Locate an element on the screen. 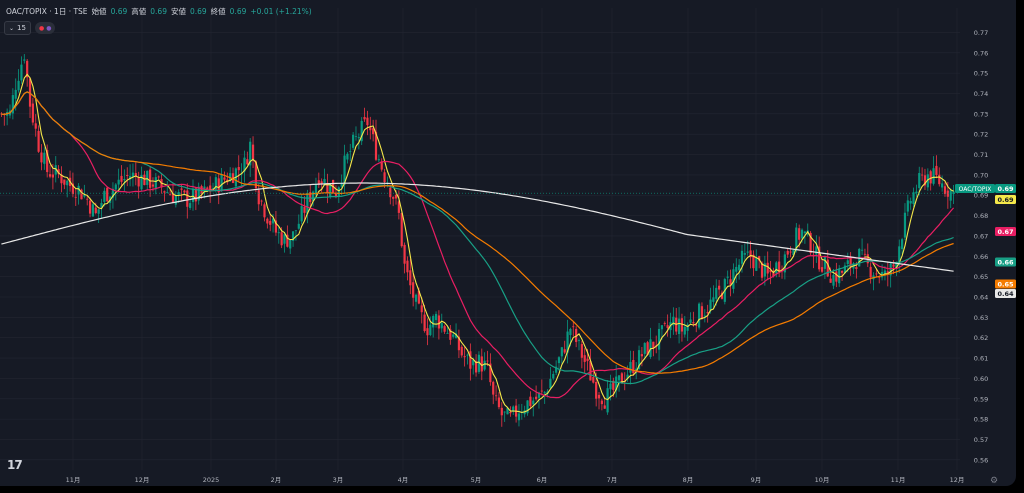 The image size is (1024, 493). x-tick-label: 3月 is located at coordinates (338, 480).